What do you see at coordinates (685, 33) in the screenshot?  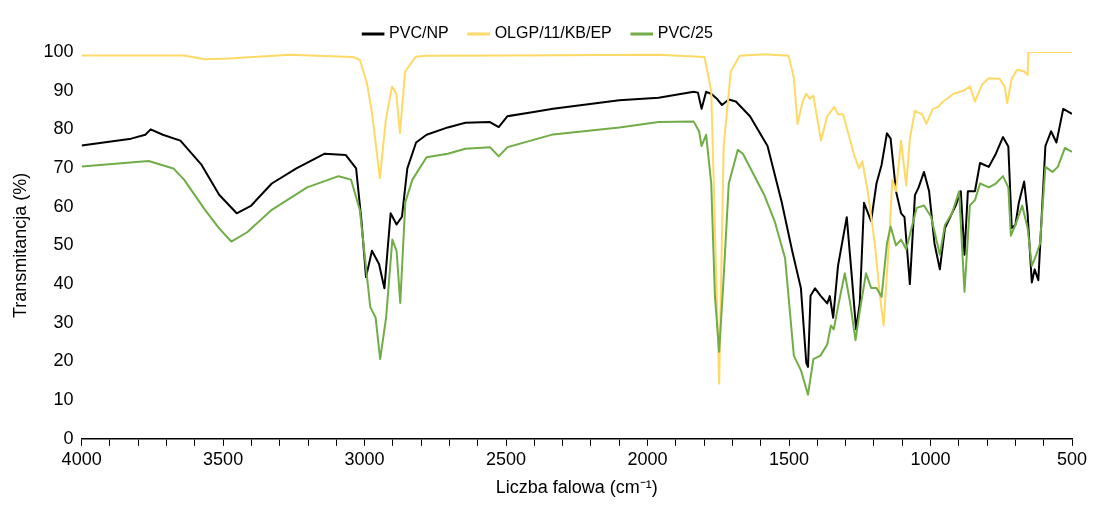 I see `legend-label: PVC/25` at bounding box center [685, 33].